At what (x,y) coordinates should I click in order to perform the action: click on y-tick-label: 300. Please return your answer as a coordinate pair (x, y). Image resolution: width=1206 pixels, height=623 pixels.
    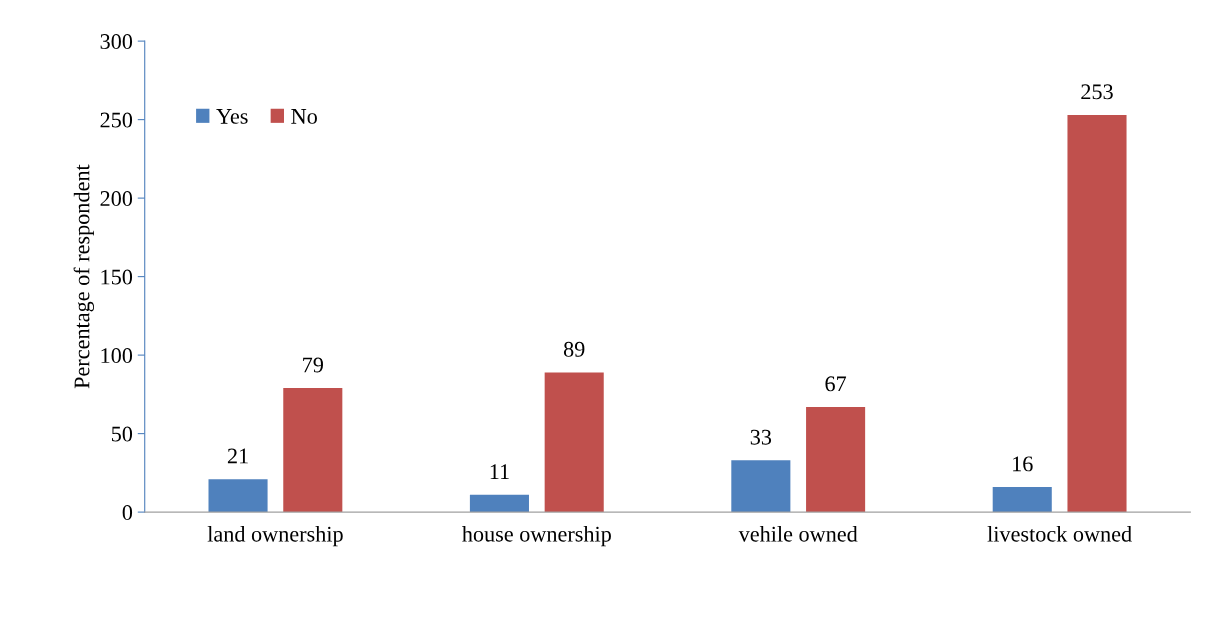
    Looking at the image, I should click on (116, 42).